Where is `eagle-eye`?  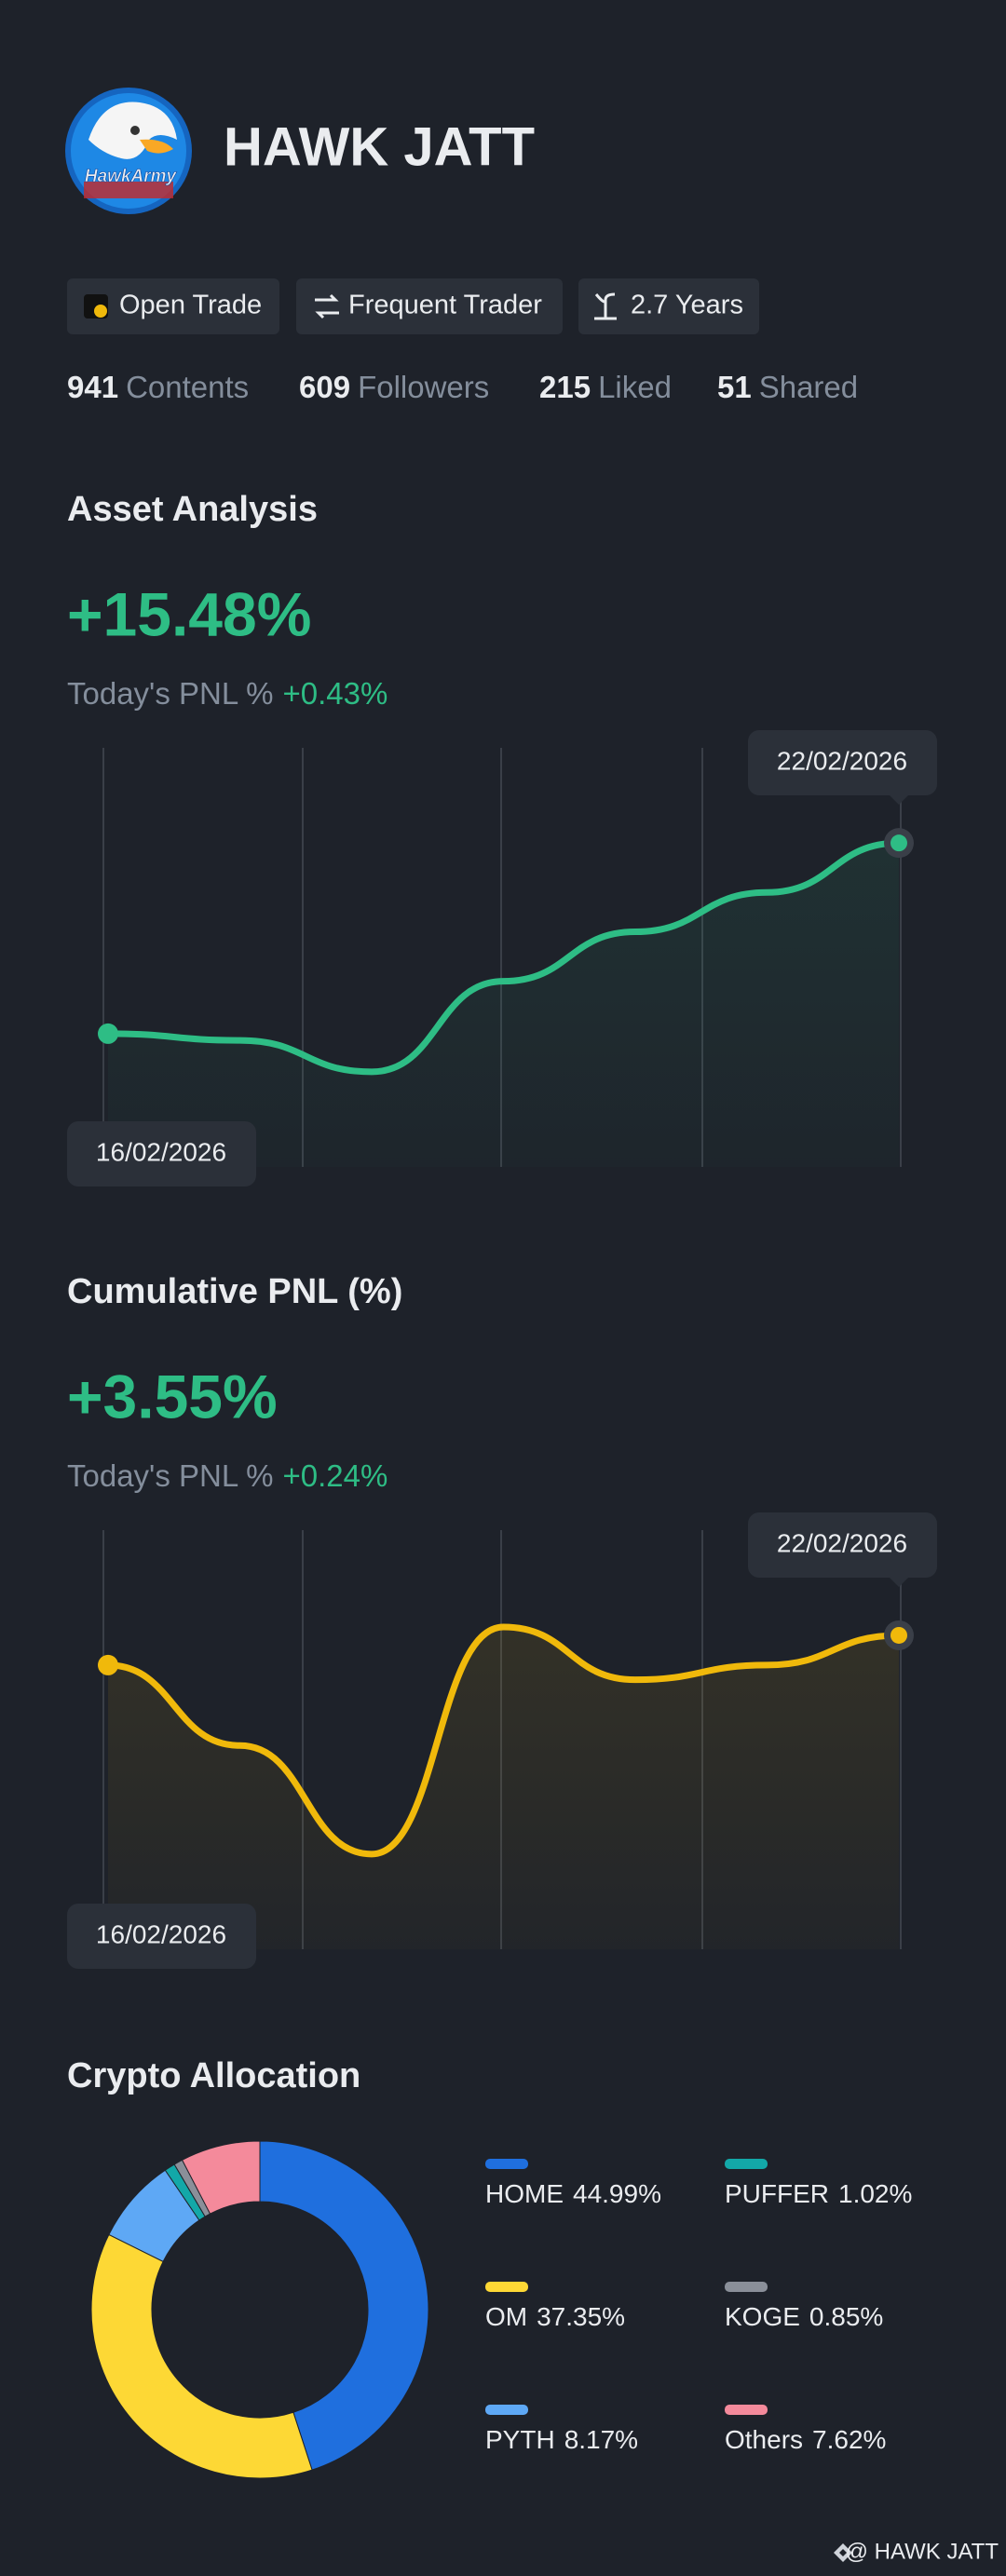 eagle-eye is located at coordinates (135, 130).